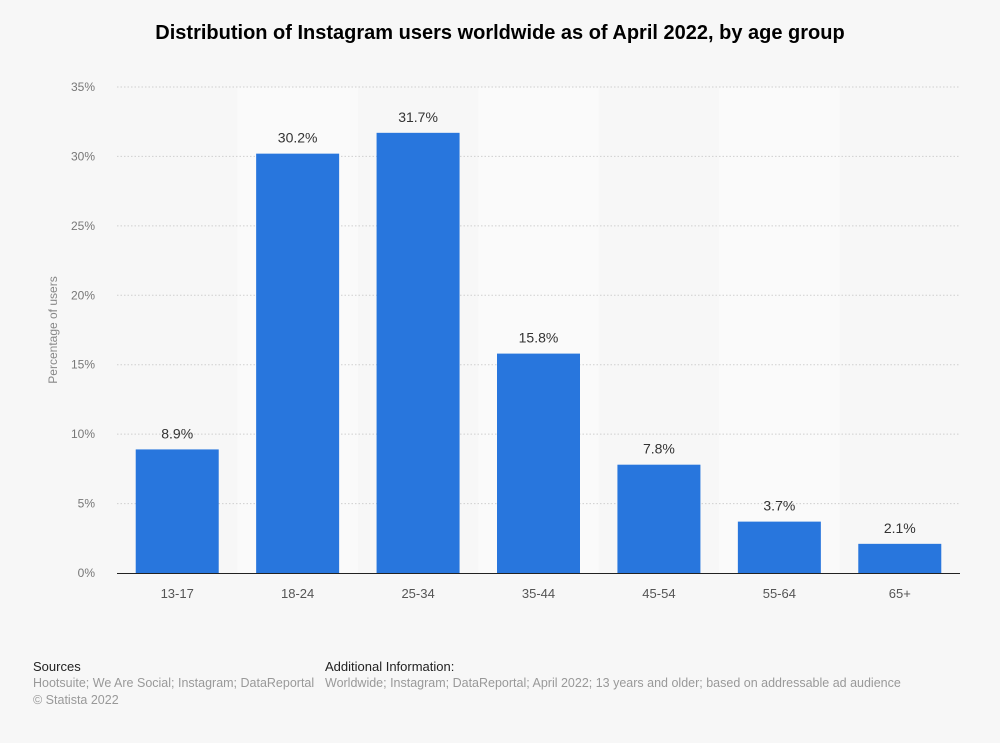  Describe the element at coordinates (87, 573) in the screenshot. I see `y-tick-label: 0%` at that location.